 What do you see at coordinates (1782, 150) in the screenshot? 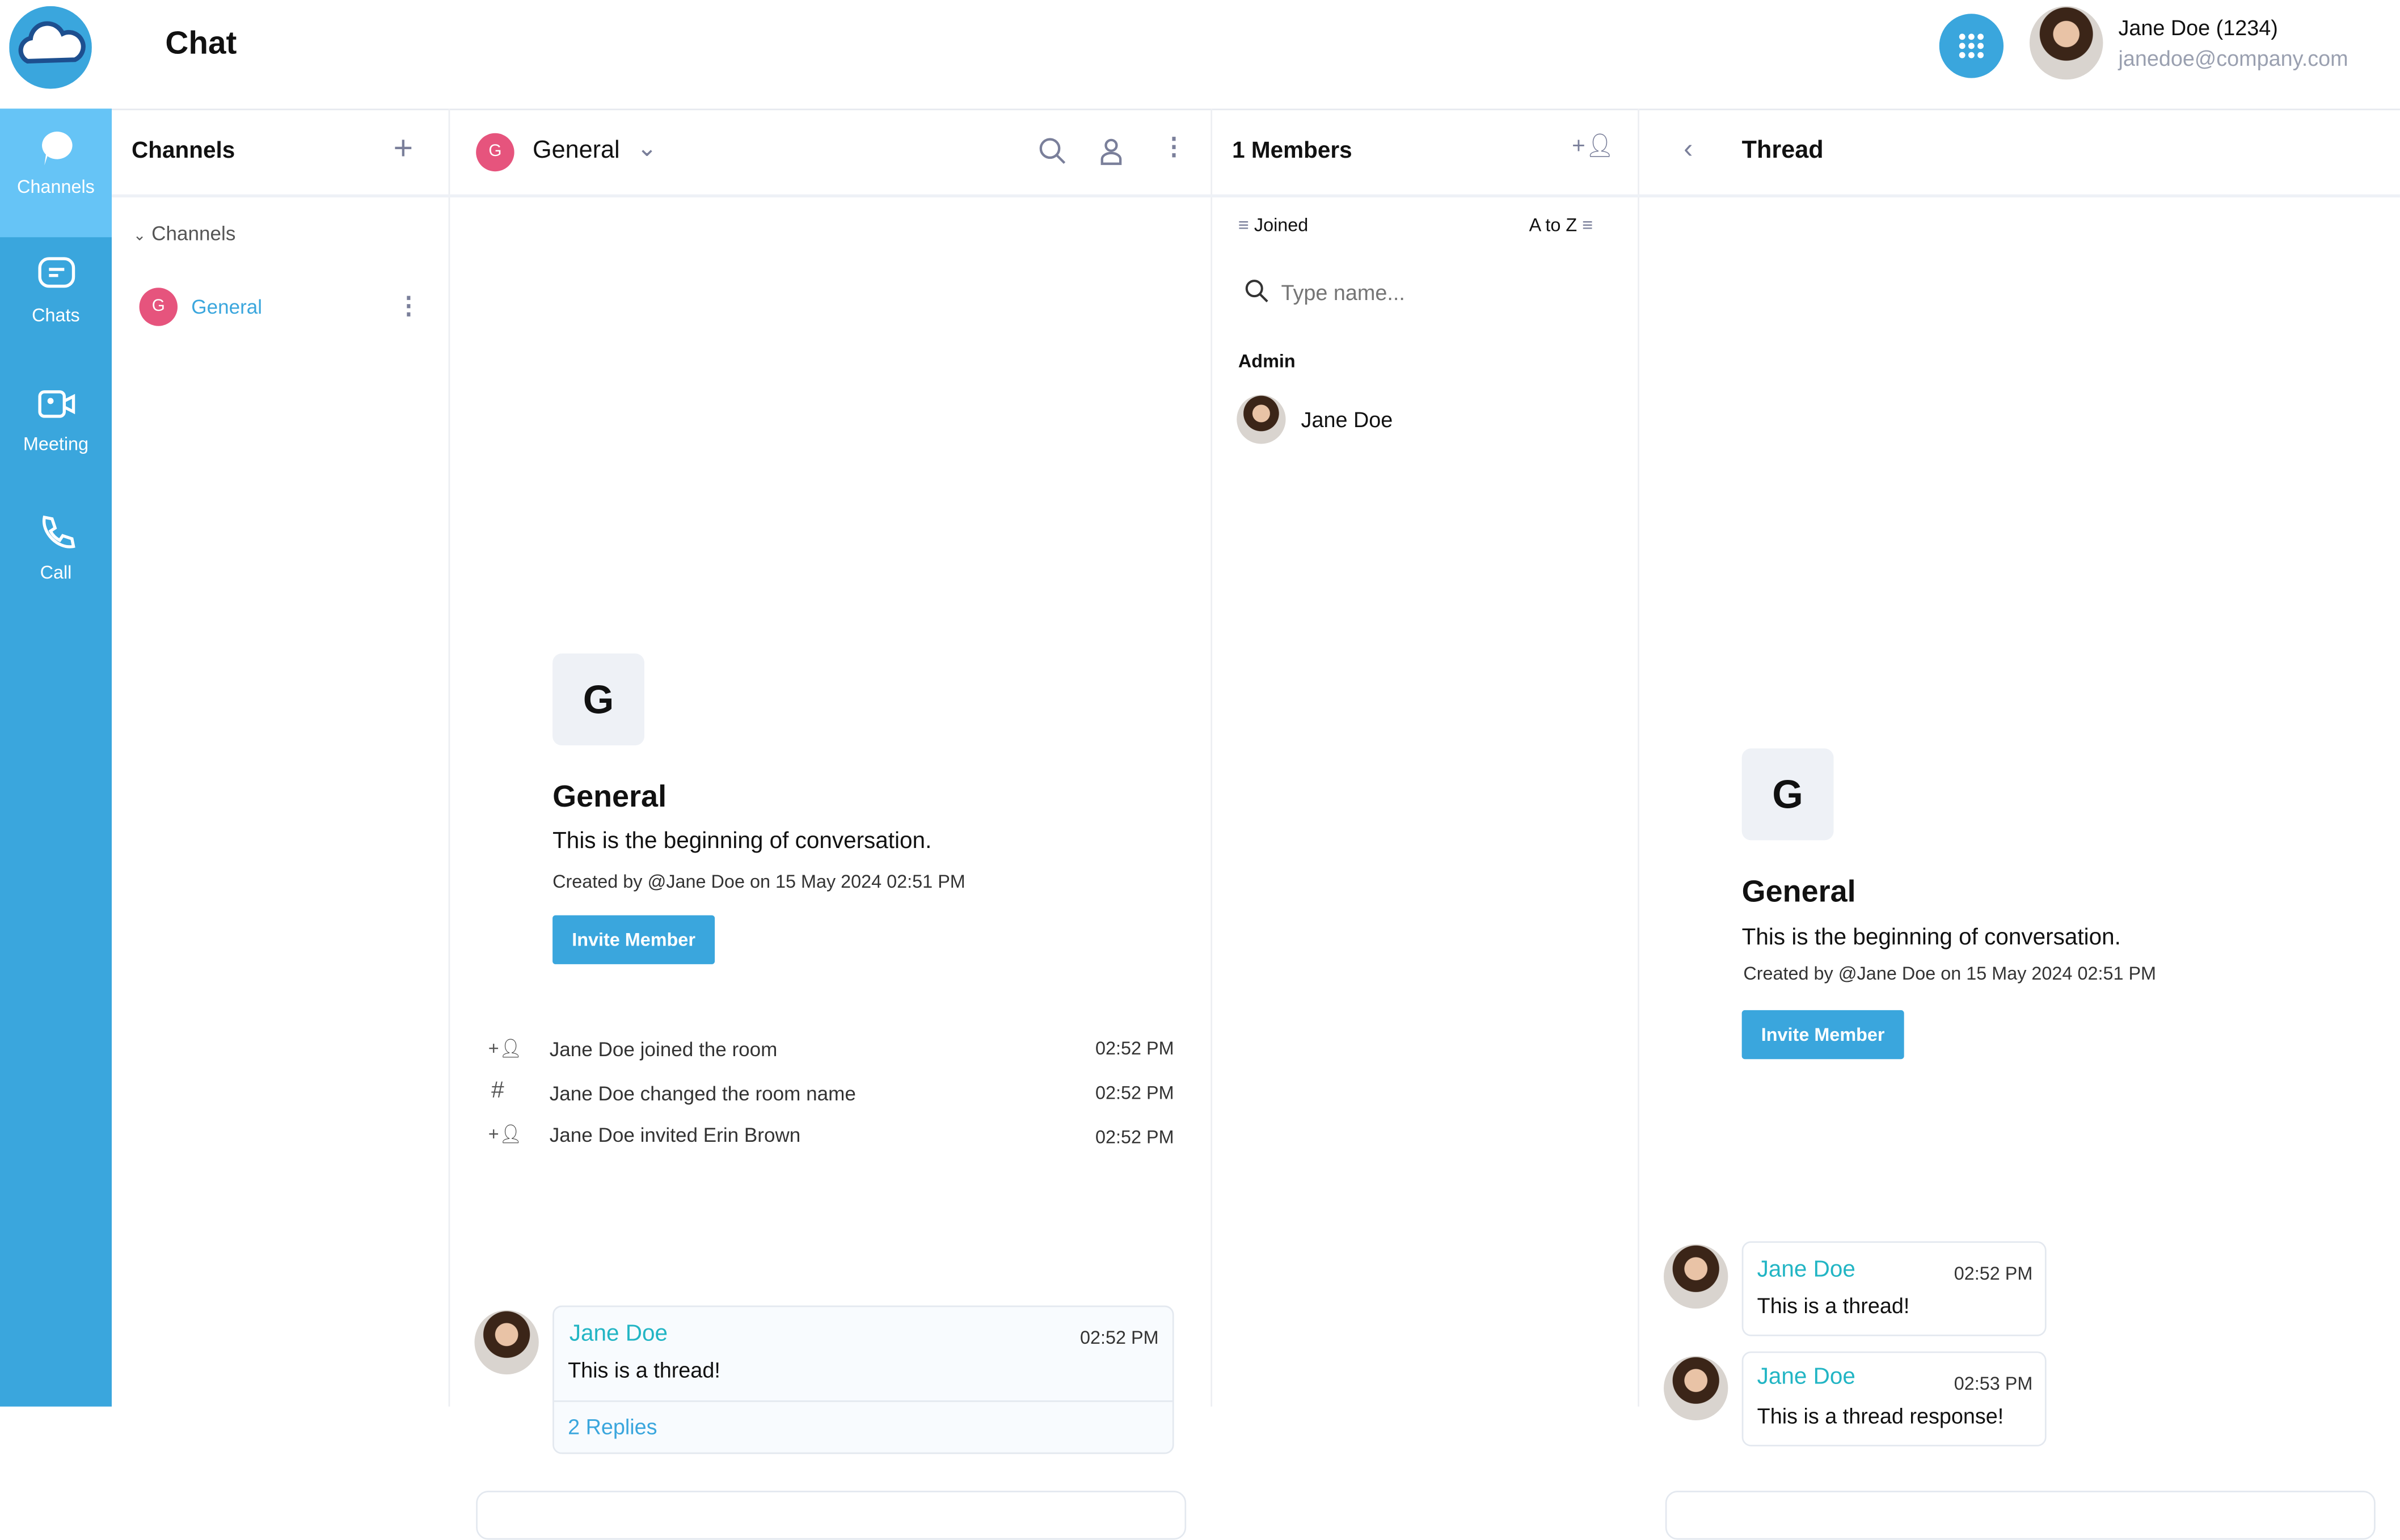
I see `thread-title: Thread` at bounding box center [1782, 150].